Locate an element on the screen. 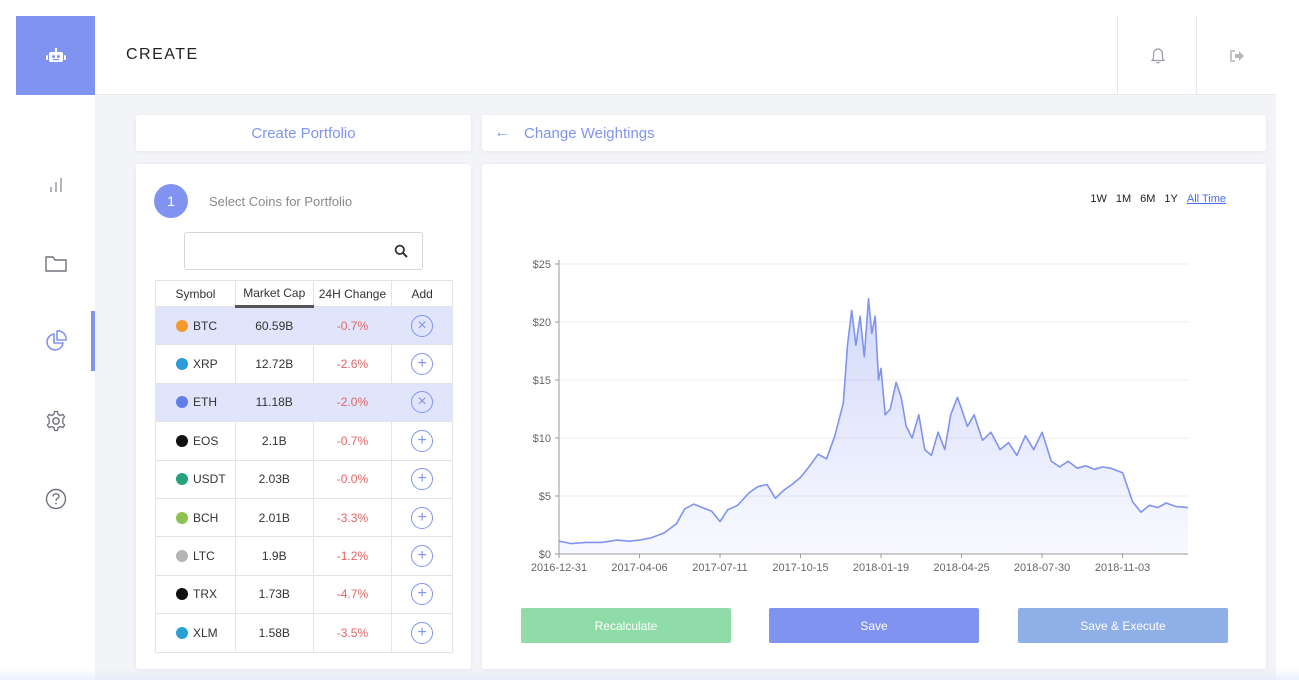  create-portfolio-title: Create Portfolio is located at coordinates (303, 133).